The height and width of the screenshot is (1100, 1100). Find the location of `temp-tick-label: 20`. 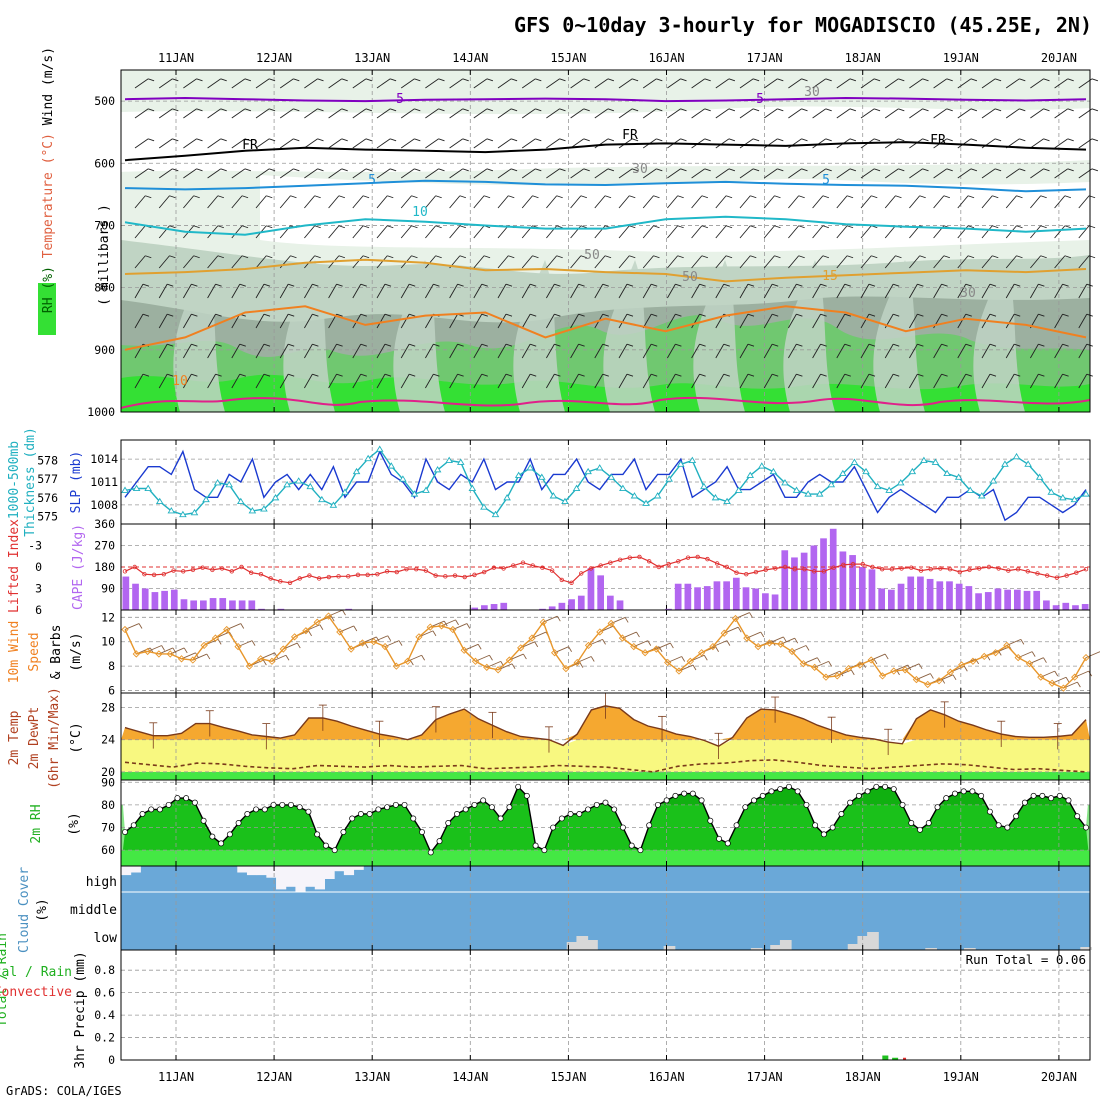

temp-tick-label: 20 is located at coordinates (108, 772).